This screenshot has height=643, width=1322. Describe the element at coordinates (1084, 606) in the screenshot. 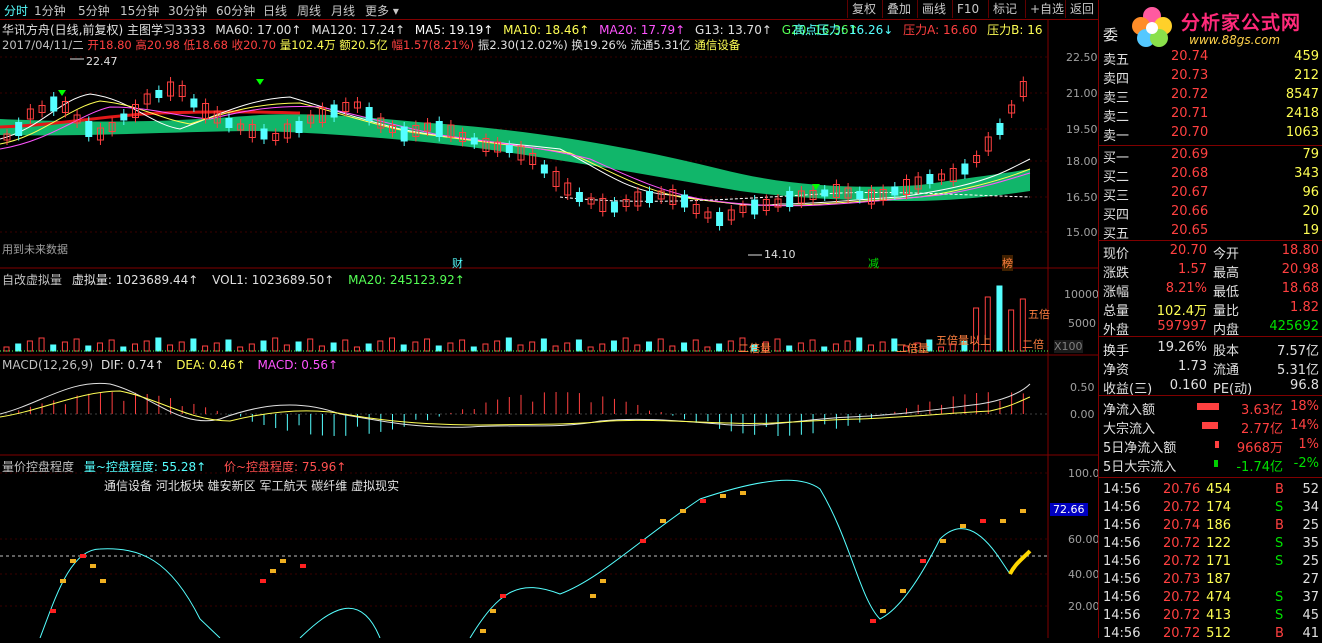

I see `y-tick: 20.00` at that location.